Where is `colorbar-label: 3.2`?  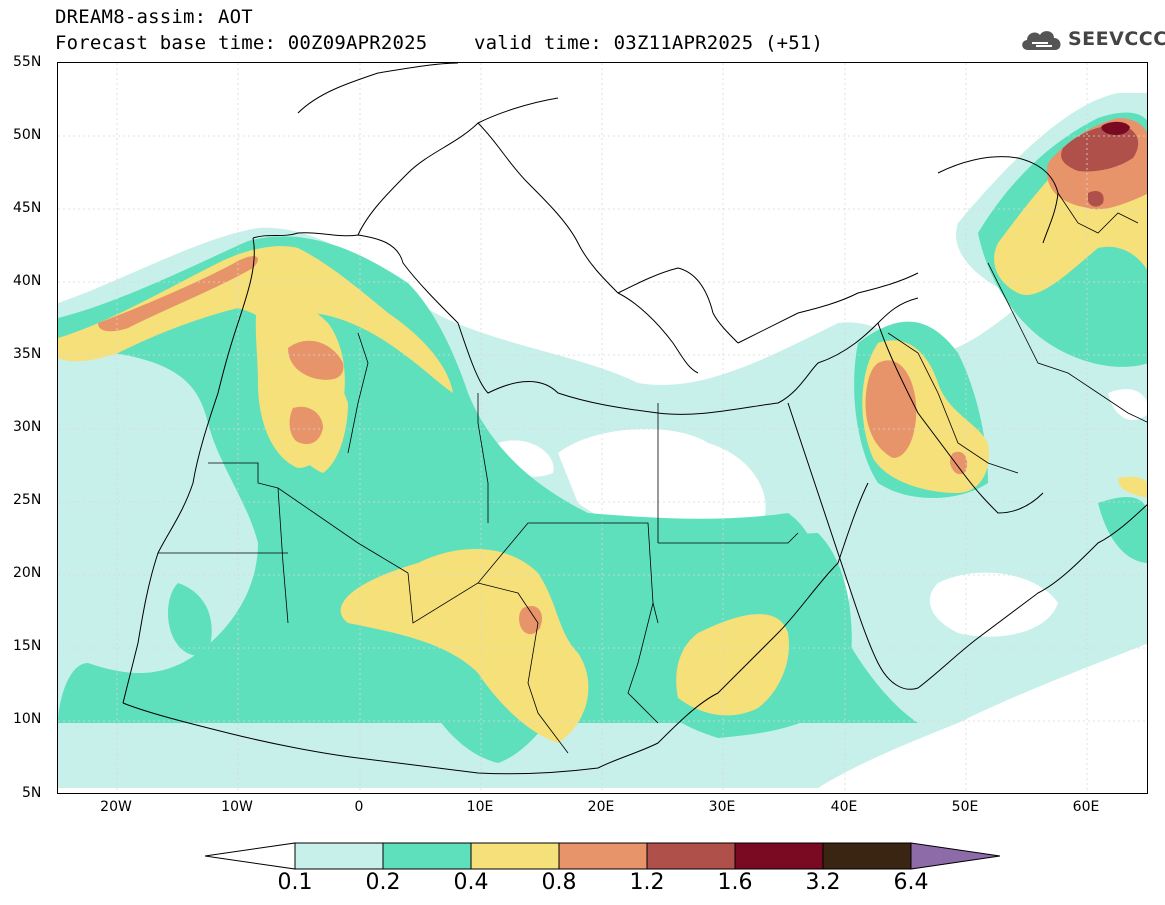
colorbar-label: 3.2 is located at coordinates (823, 882).